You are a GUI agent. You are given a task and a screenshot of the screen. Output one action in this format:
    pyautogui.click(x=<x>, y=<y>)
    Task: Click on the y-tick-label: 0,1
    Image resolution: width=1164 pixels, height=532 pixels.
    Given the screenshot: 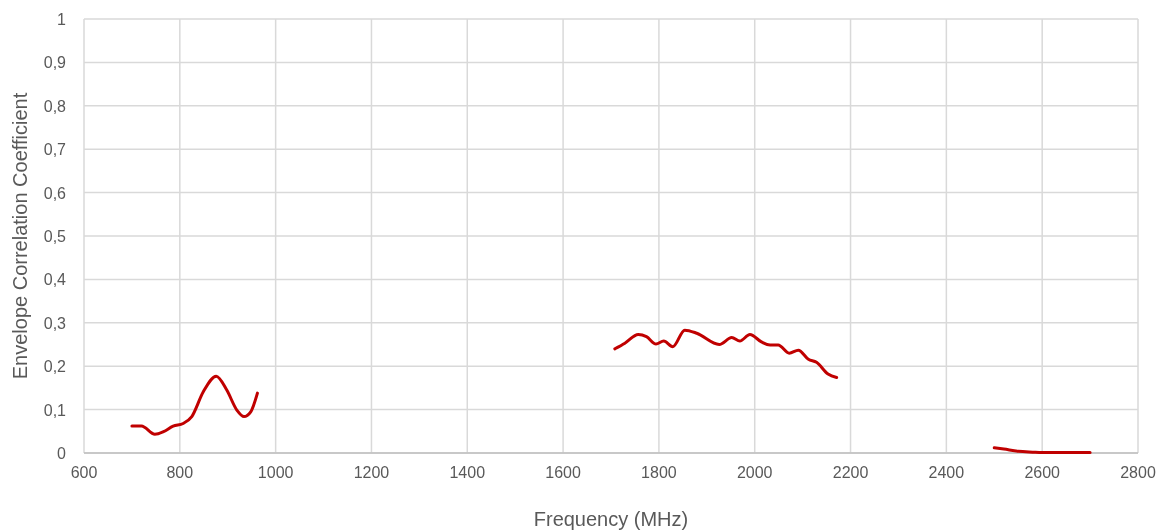 What is the action you would take?
    pyautogui.click(x=55, y=410)
    